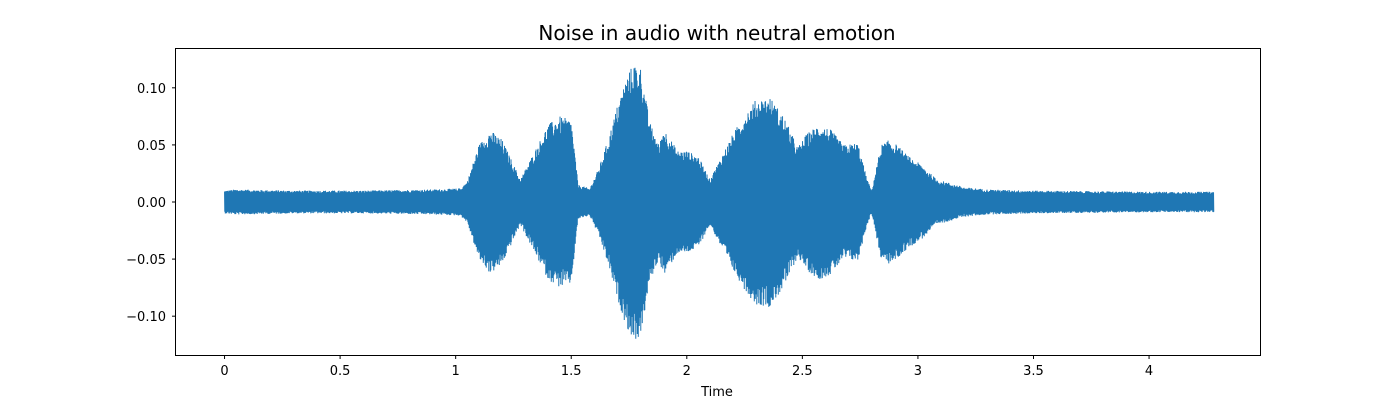  I want to click on y-tick-label: 0.10, so click(151, 89).